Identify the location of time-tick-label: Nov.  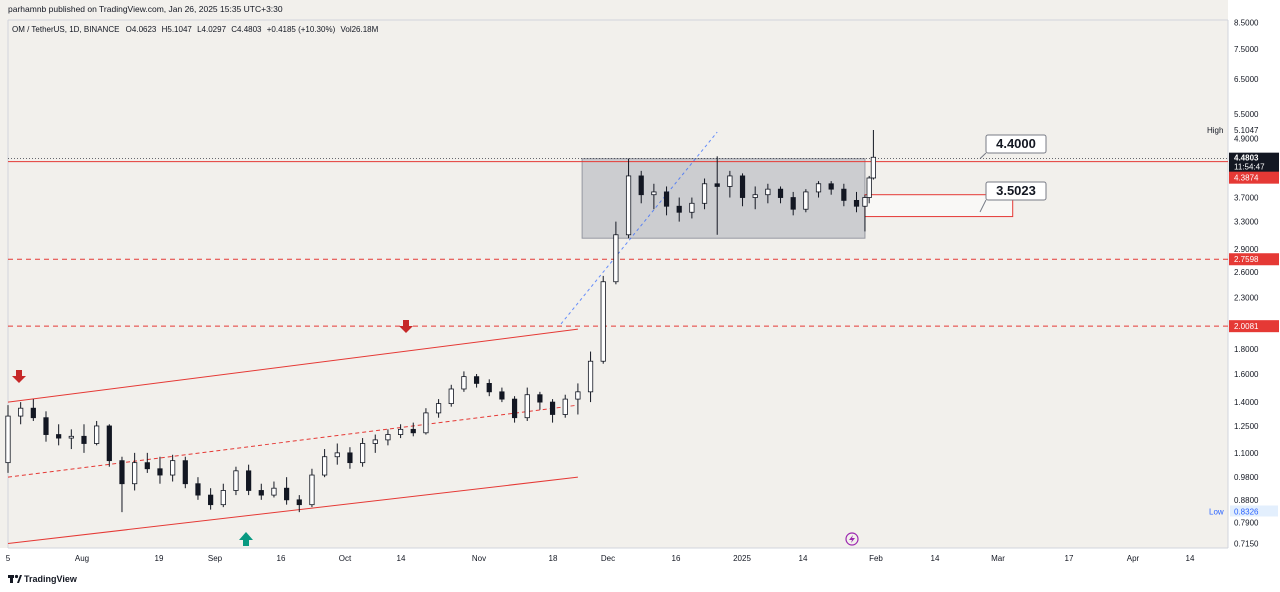
(479, 558).